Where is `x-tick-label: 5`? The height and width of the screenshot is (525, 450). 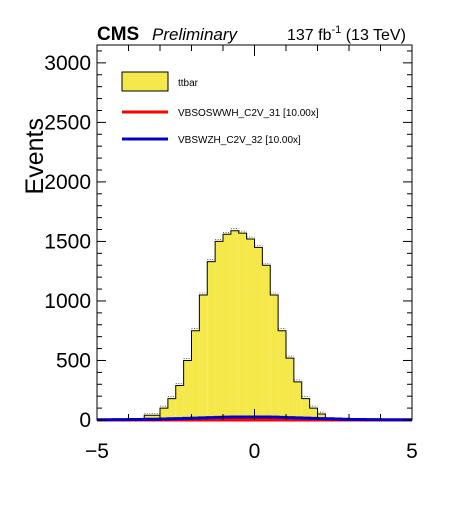
x-tick-label: 5 is located at coordinates (412, 451).